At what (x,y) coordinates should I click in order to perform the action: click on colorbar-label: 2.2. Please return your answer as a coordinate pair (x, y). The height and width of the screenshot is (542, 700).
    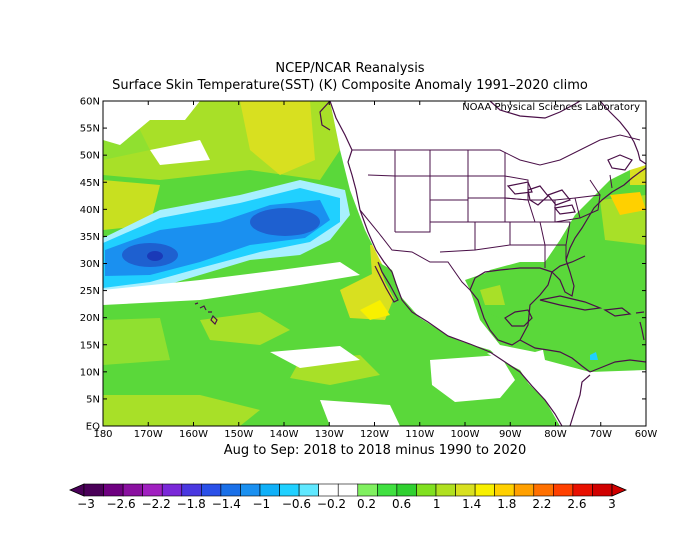
    Looking at the image, I should click on (541, 504).